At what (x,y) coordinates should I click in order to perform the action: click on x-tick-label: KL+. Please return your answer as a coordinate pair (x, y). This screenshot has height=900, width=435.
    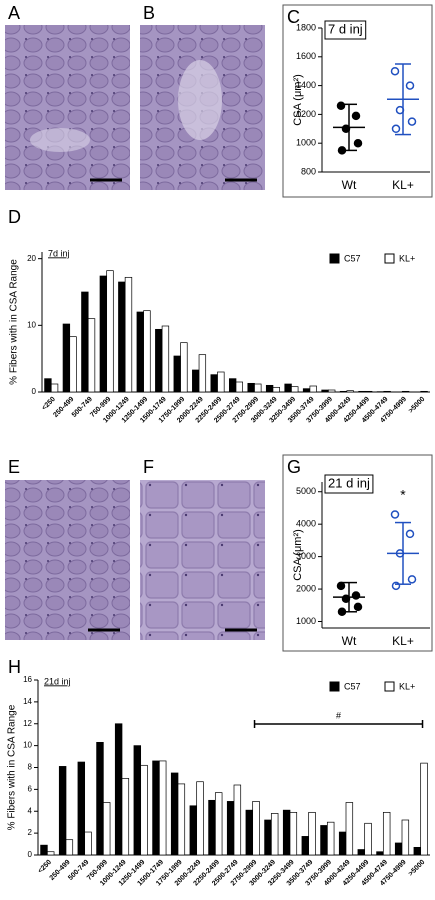
    Looking at the image, I should click on (403, 185).